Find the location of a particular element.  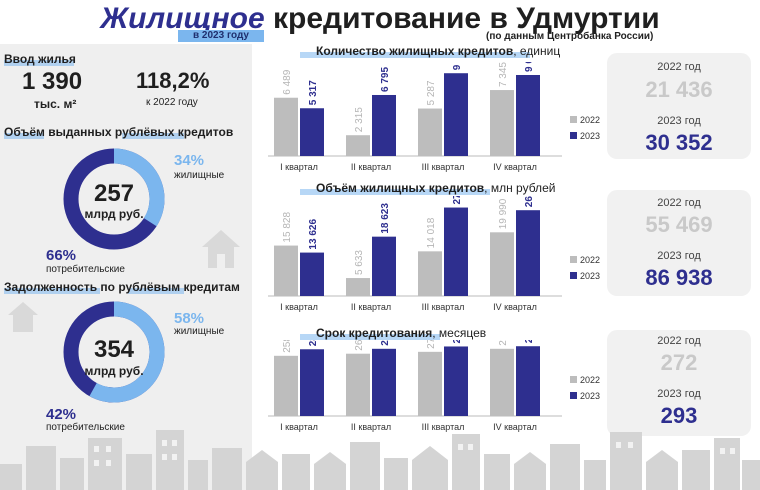

debt-housing-label: жилищные is located at coordinates (199, 331).